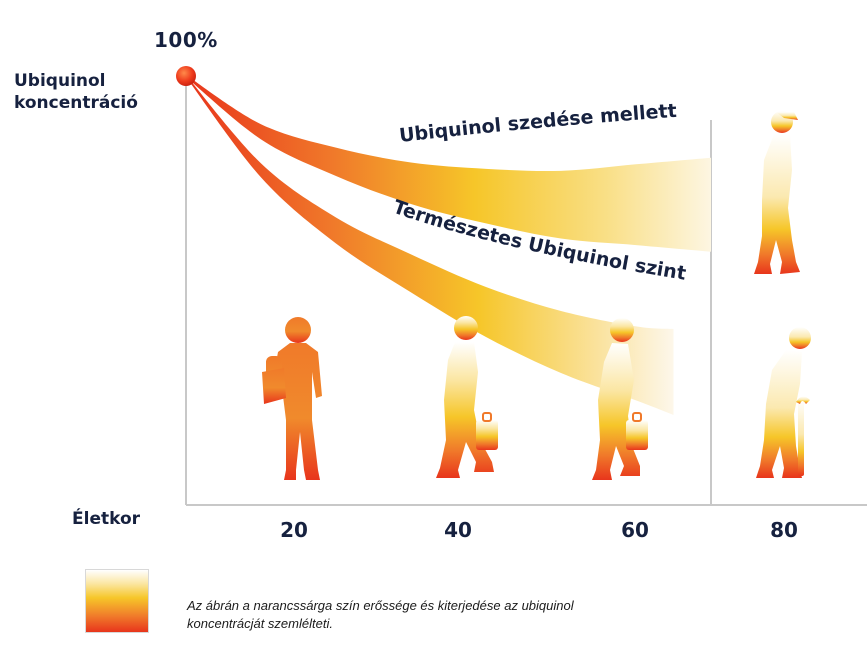 The width and height of the screenshot is (867, 672). What do you see at coordinates (458, 530) in the screenshot?
I see `x-tick-label: 40` at bounding box center [458, 530].